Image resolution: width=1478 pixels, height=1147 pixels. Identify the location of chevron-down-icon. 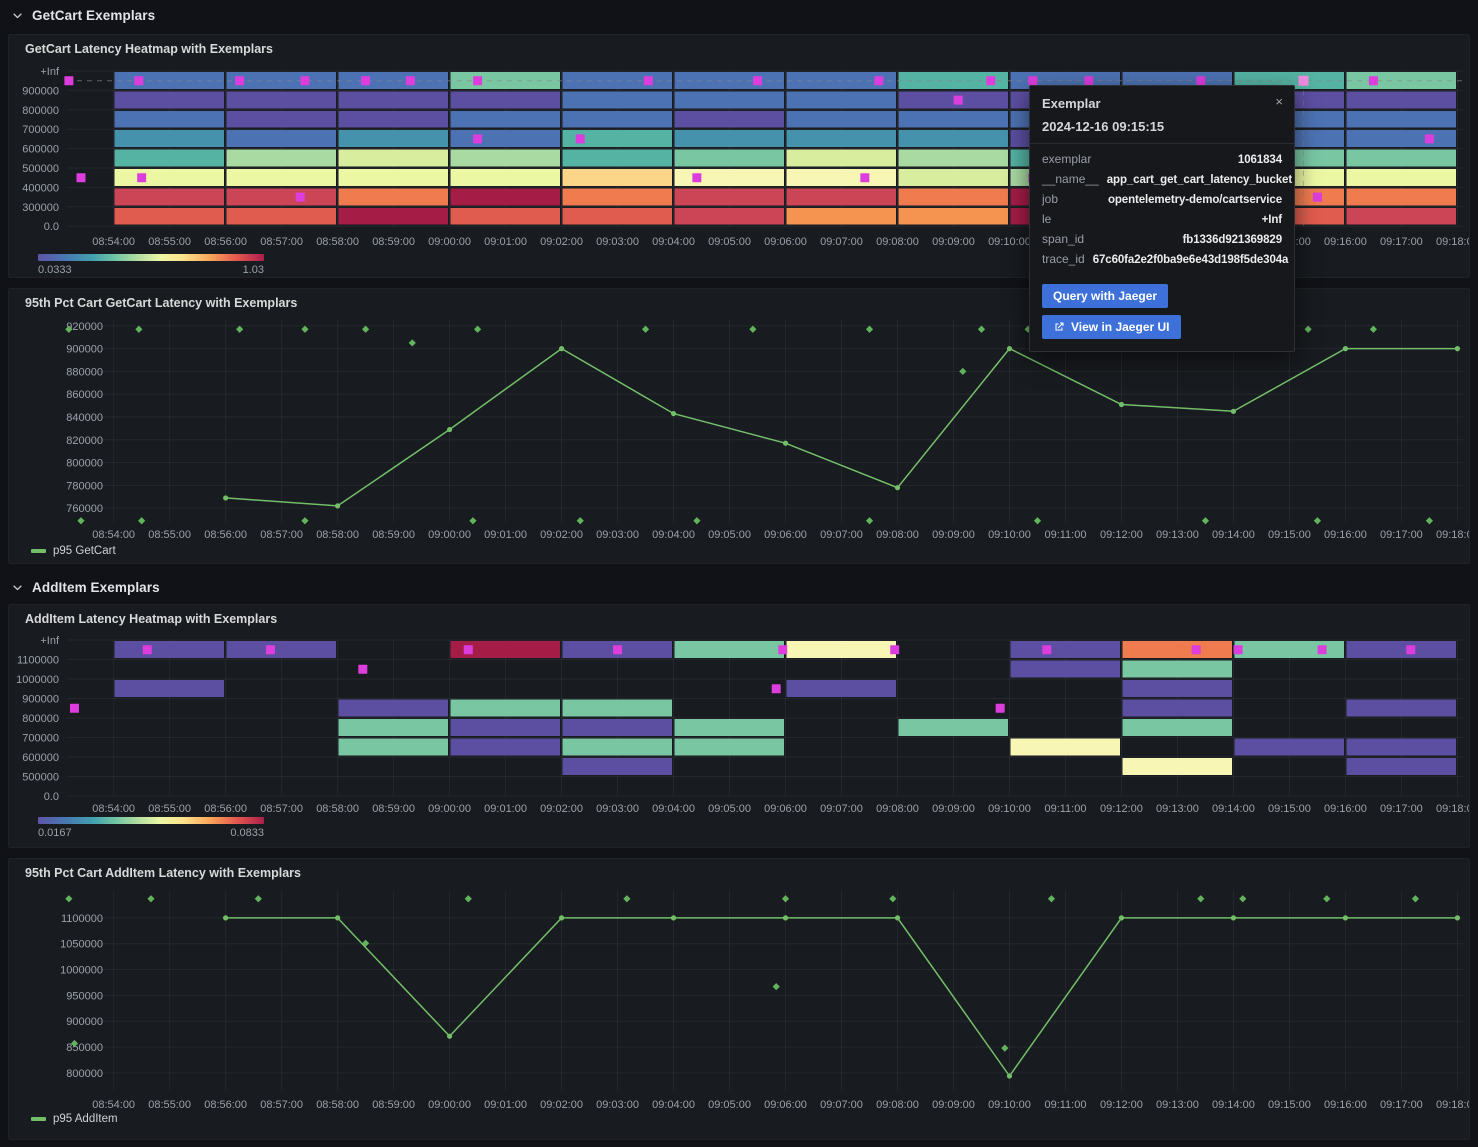
(17, 15).